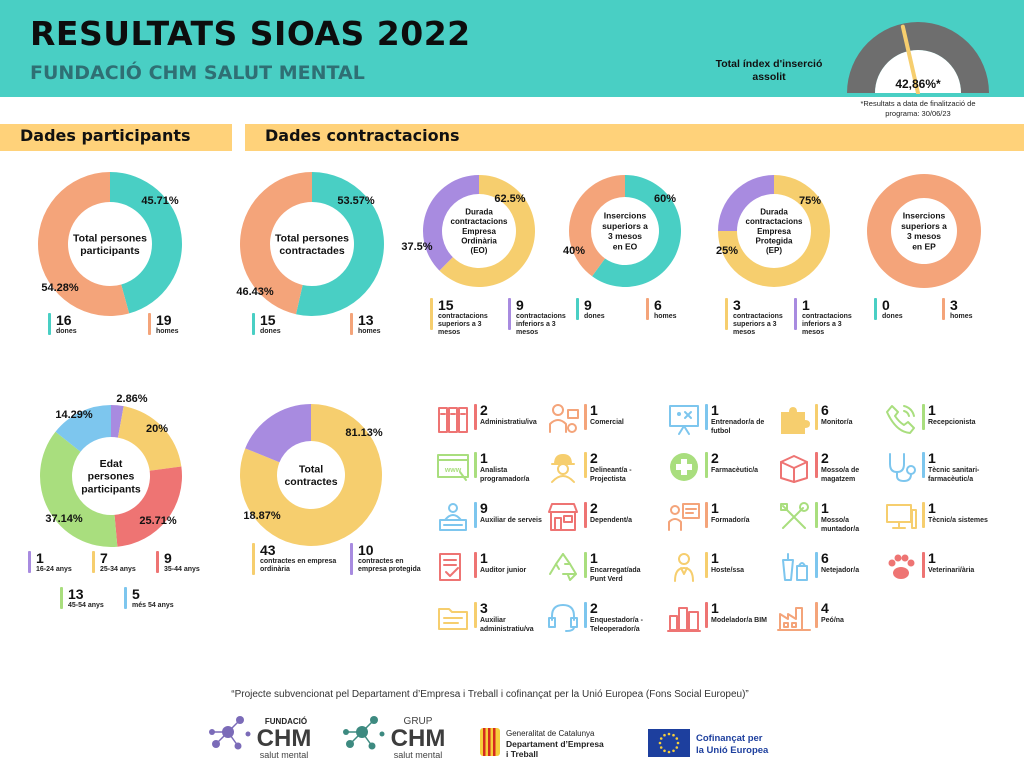 This screenshot has height=768, width=1024. I want to click on legend-label: contractacions inferiors a 3 mesos, so click(541, 324).